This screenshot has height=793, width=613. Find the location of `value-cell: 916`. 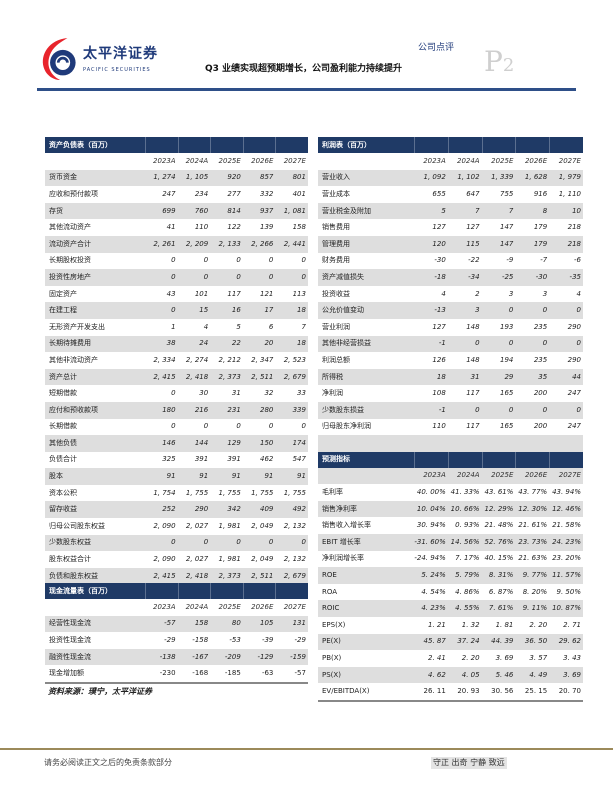

value-cell: 916 is located at coordinates (540, 193).